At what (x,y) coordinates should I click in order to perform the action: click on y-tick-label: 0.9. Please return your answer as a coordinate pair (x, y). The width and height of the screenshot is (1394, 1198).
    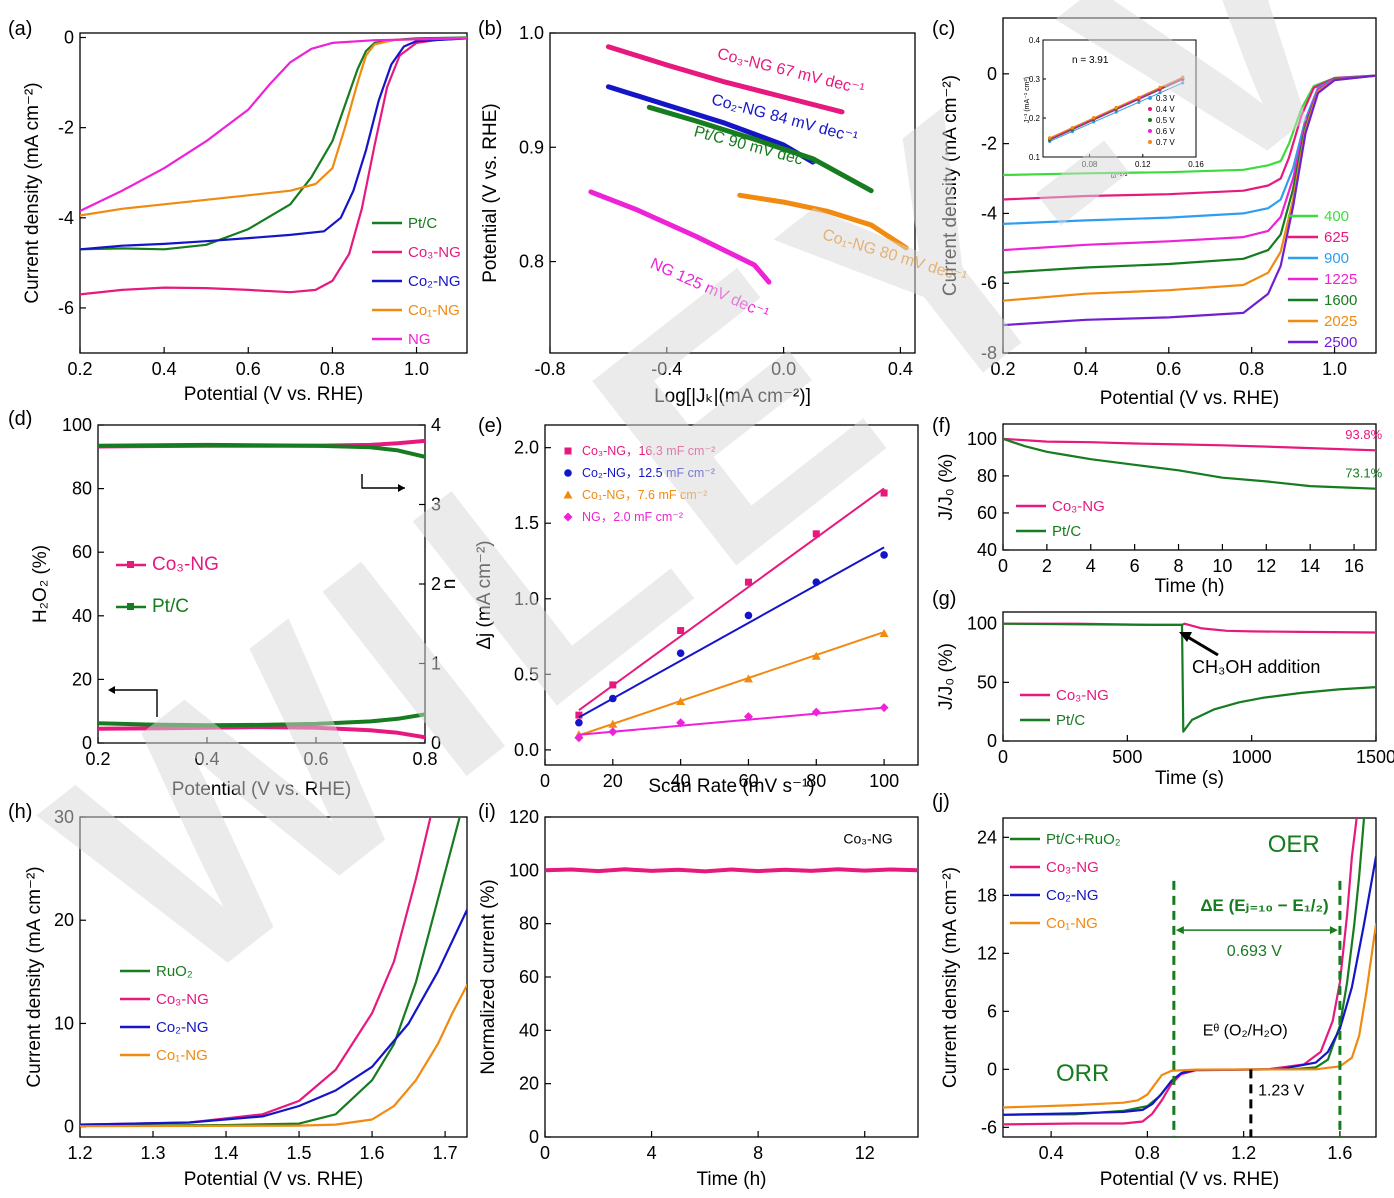
    Looking at the image, I should click on (531, 147).